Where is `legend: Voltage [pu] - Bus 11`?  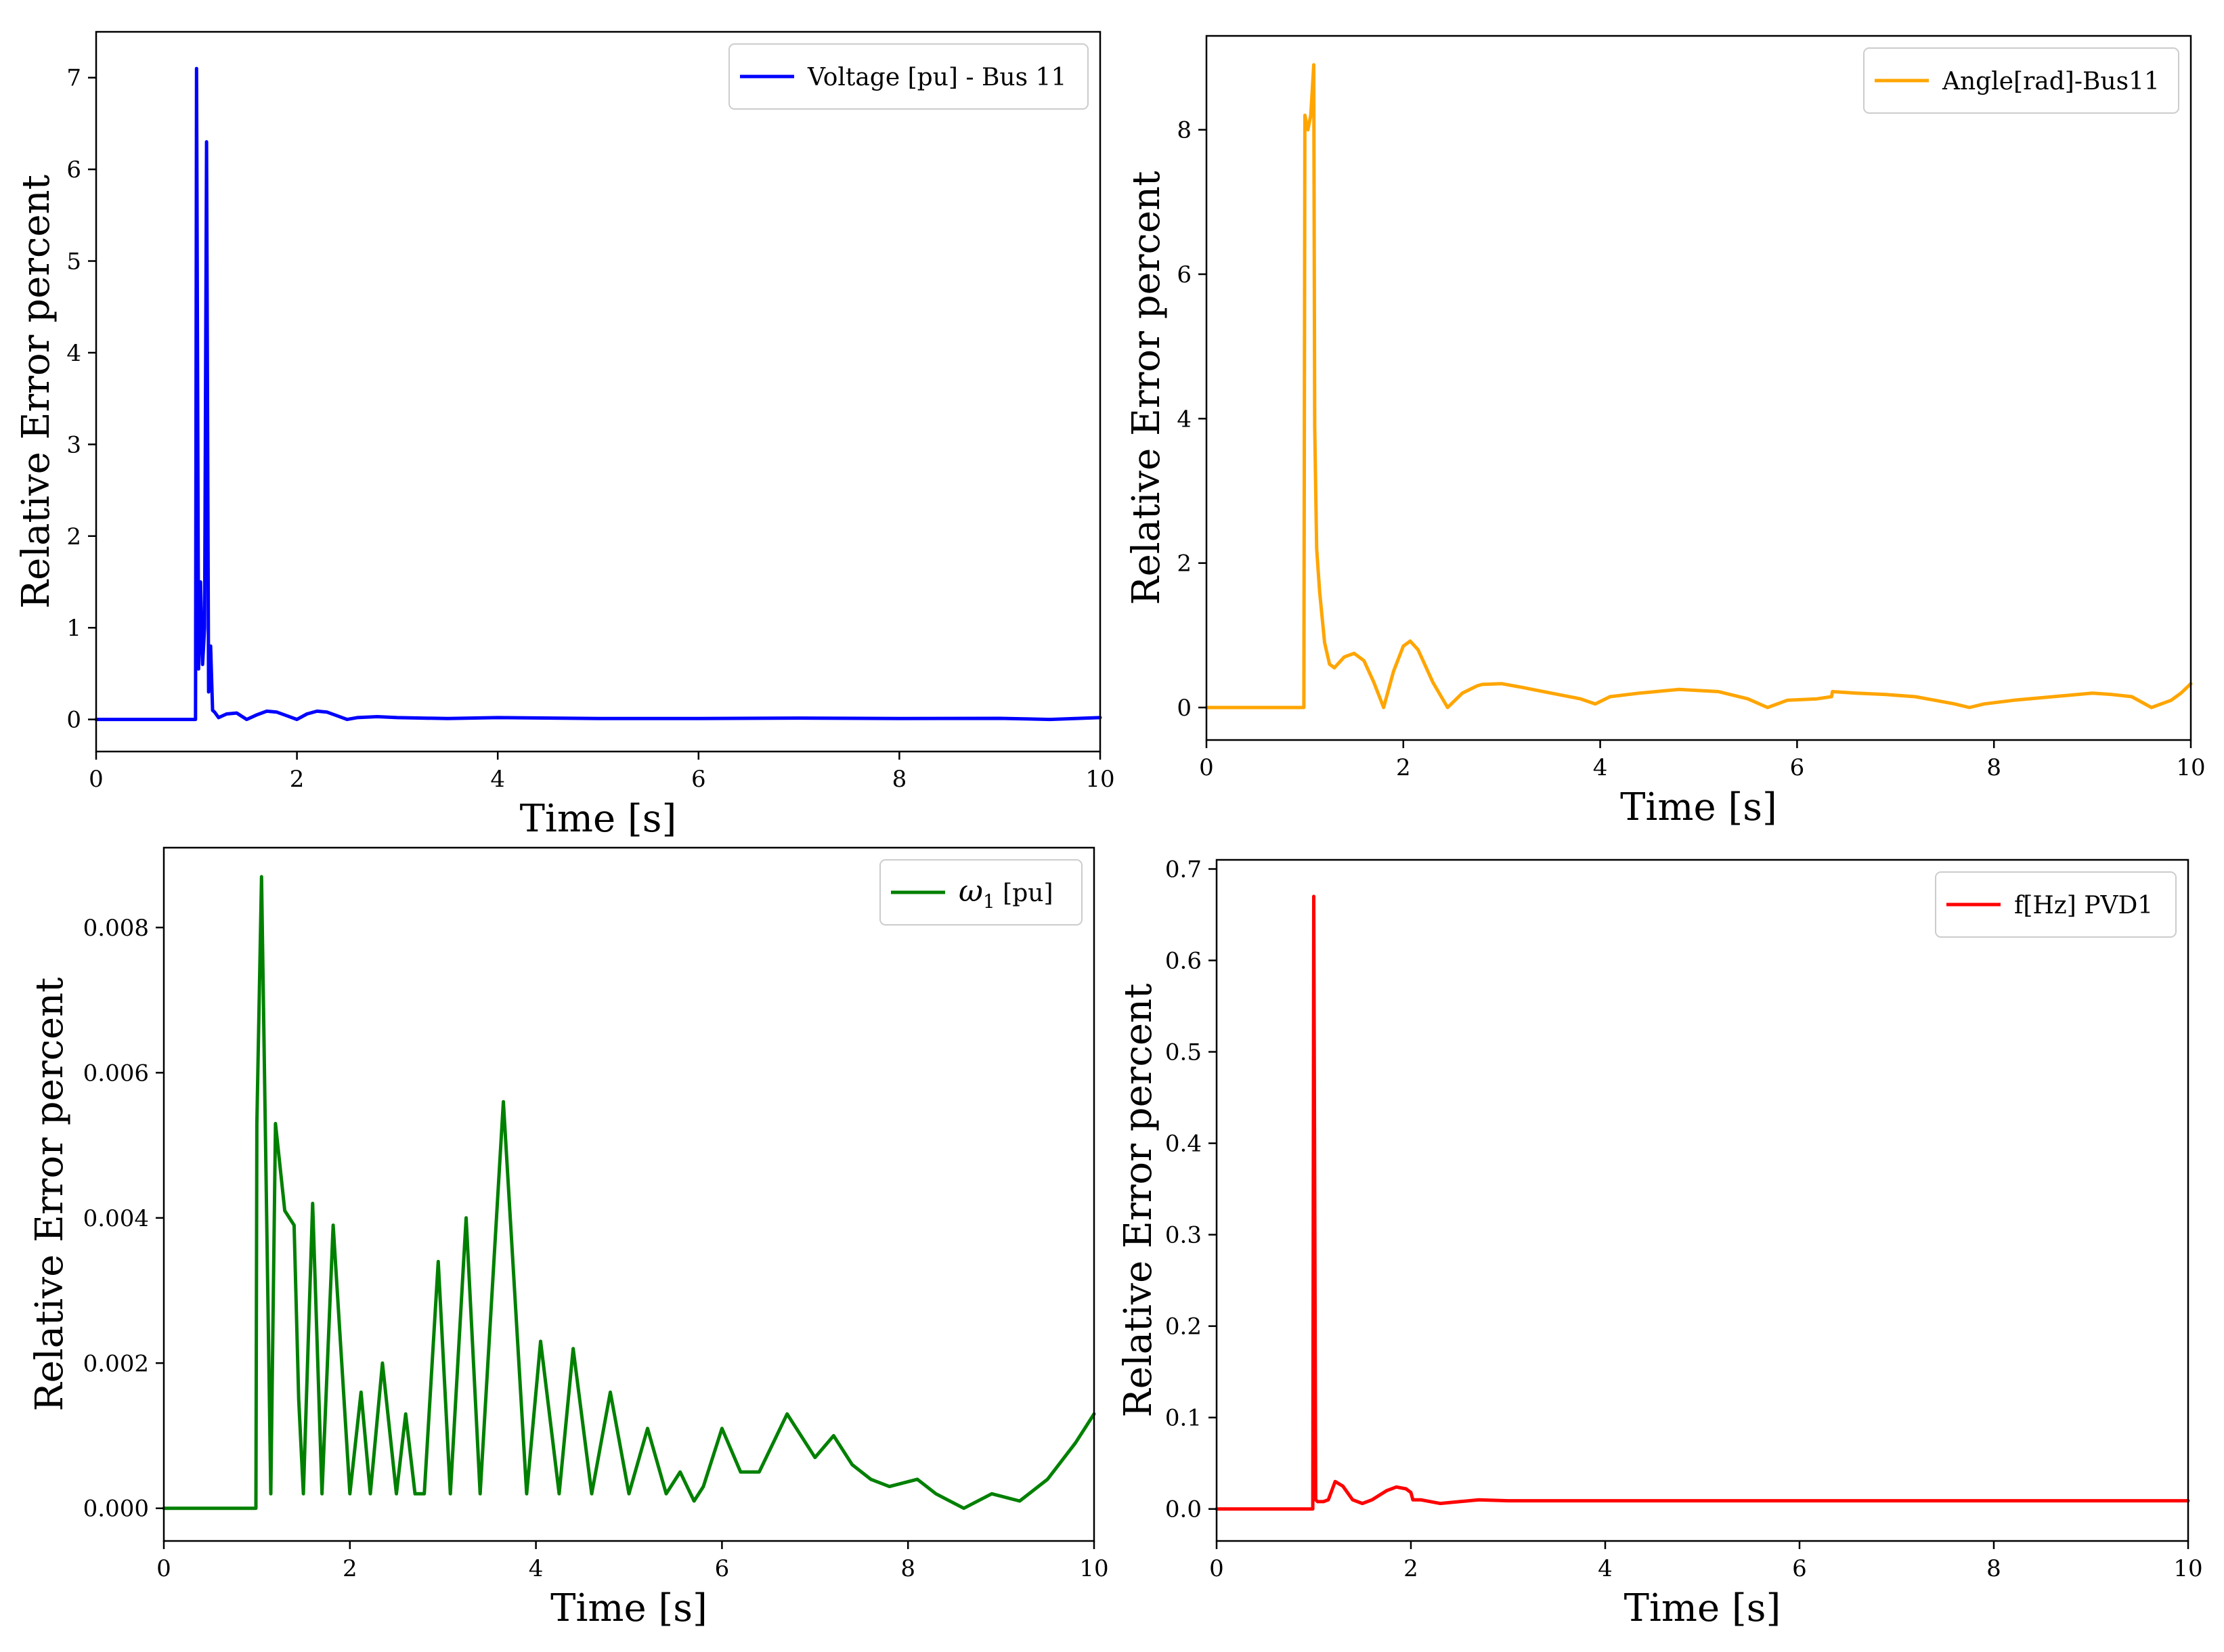
legend: Voltage [pu] - Bus 11 is located at coordinates (908, 77).